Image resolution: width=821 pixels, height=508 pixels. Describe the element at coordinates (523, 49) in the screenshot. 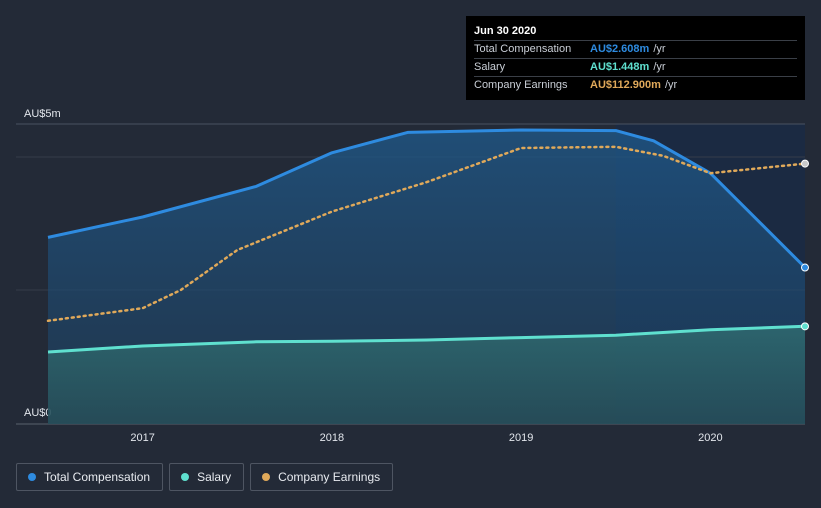

I see `tooltip-label: Total Compensation` at that location.